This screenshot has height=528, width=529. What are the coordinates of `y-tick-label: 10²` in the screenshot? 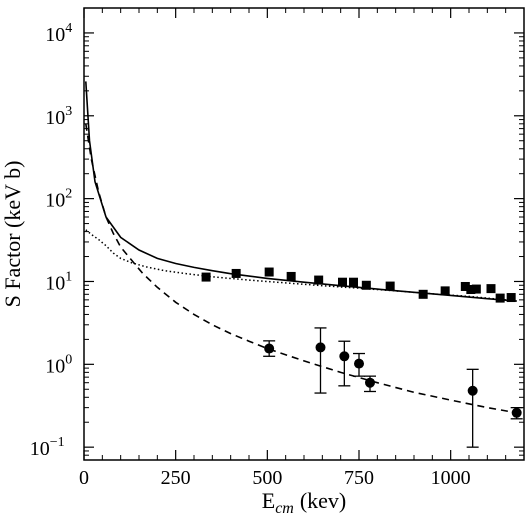 It's located at (58, 199).